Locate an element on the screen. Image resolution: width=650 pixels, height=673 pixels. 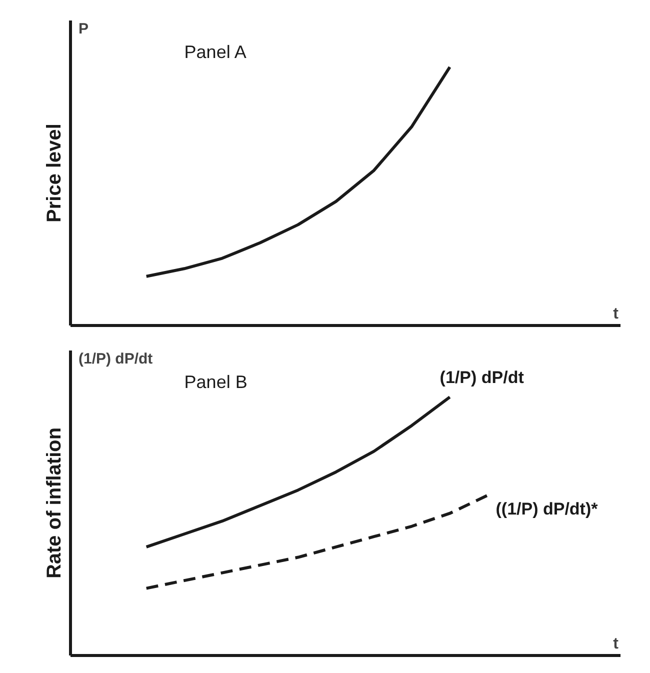
text: P is located at coordinates (83, 29).